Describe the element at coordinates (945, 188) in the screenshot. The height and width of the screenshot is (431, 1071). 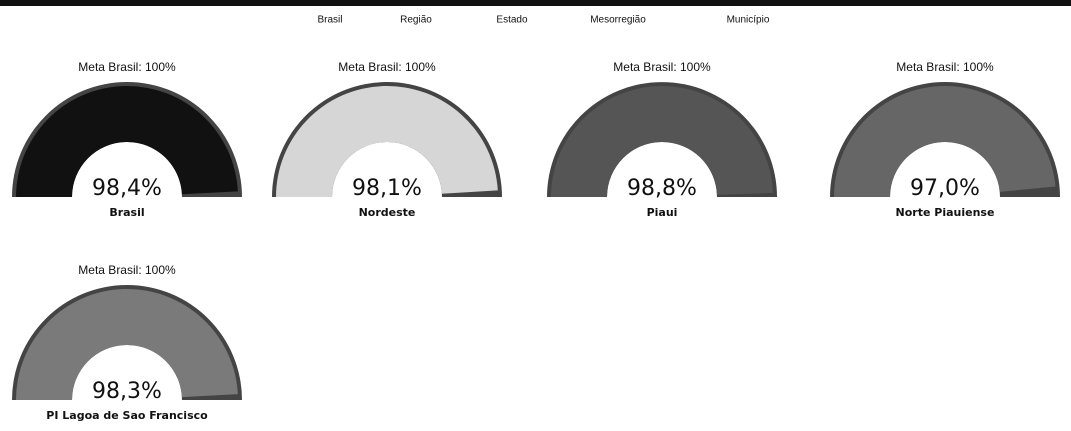
I see `gauge-value: 97,0%` at that location.